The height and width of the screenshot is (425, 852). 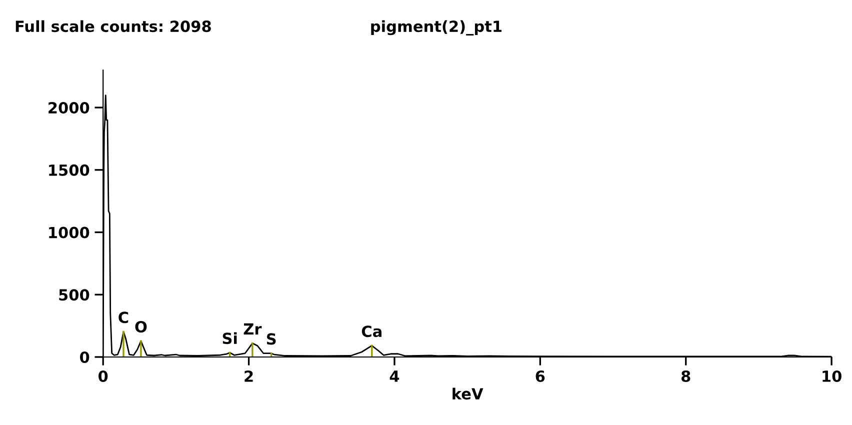 I want to click on x-axis-title: keV, so click(x=468, y=394).